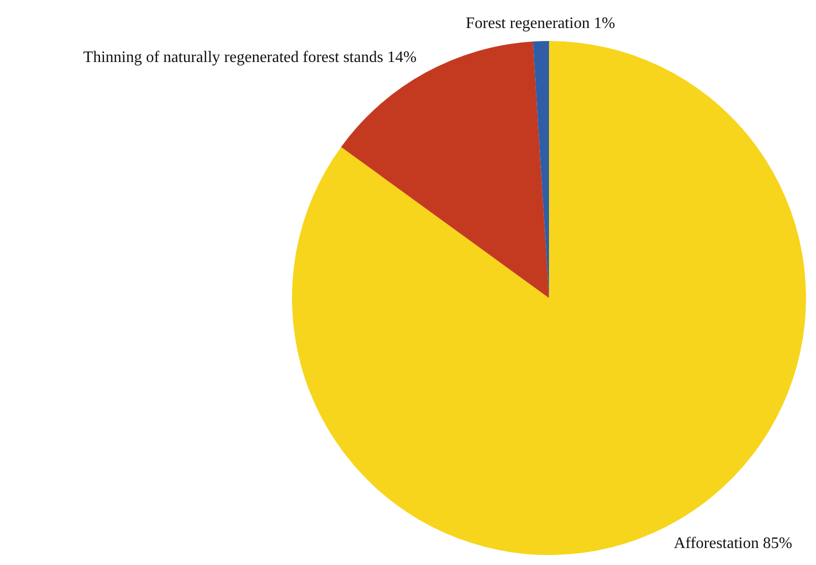  I want to click on slice-label: Forest regeneration 1%, so click(541, 23).